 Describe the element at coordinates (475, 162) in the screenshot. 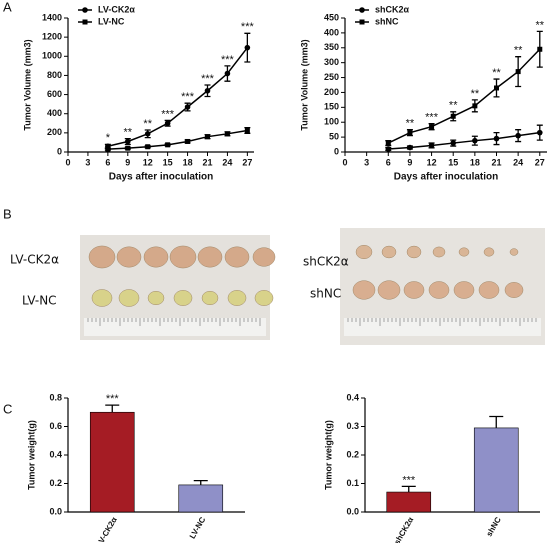

I see `x-tick-label: 18` at that location.